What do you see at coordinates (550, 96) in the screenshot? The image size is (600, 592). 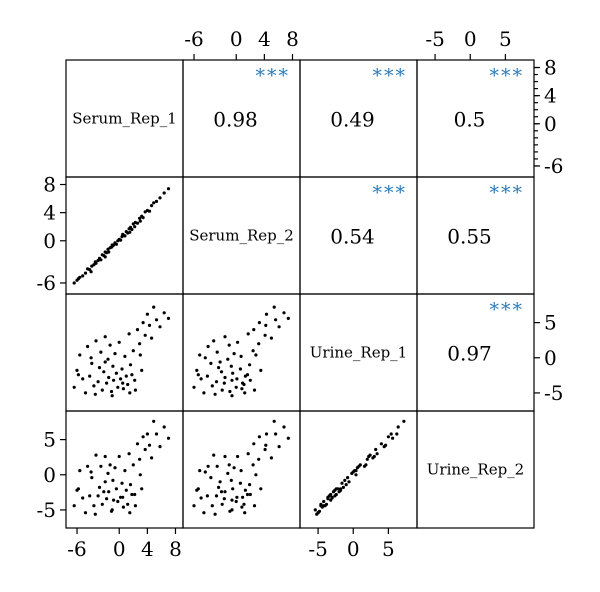 I see `right-tick-label-row1-1: 4` at bounding box center [550, 96].